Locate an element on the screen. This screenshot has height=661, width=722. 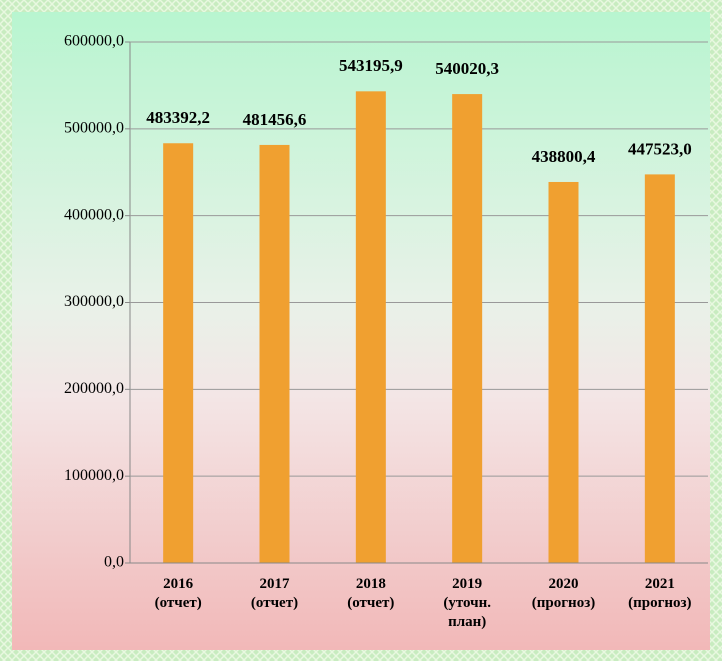
x-tick-label: 2016 (отчет) is located at coordinates (178, 593).